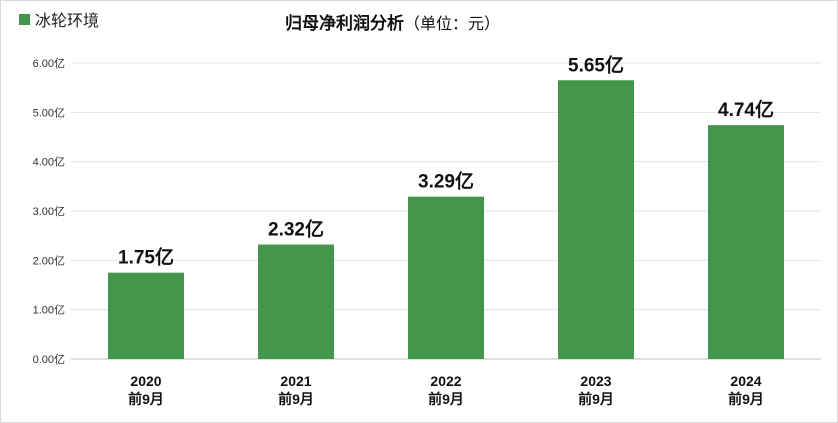 The image size is (838, 423). Describe the element at coordinates (24, 19) in the screenshot. I see `legend-swatch` at that location.